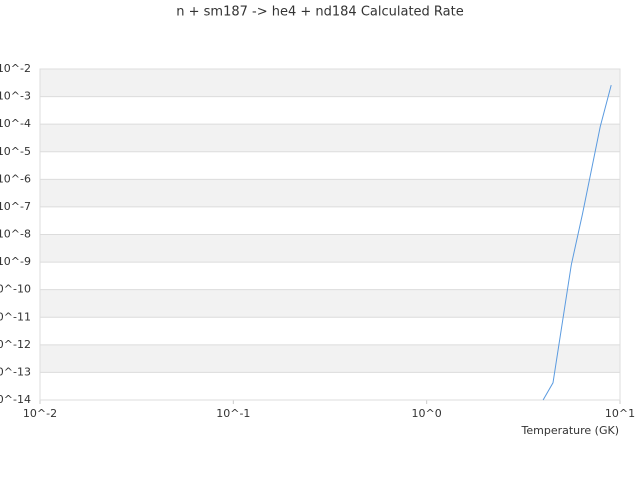 This screenshot has height=480, width=640. Describe the element at coordinates (15, 316) in the screenshot. I see `y-tick-label: 10^-11` at that location.